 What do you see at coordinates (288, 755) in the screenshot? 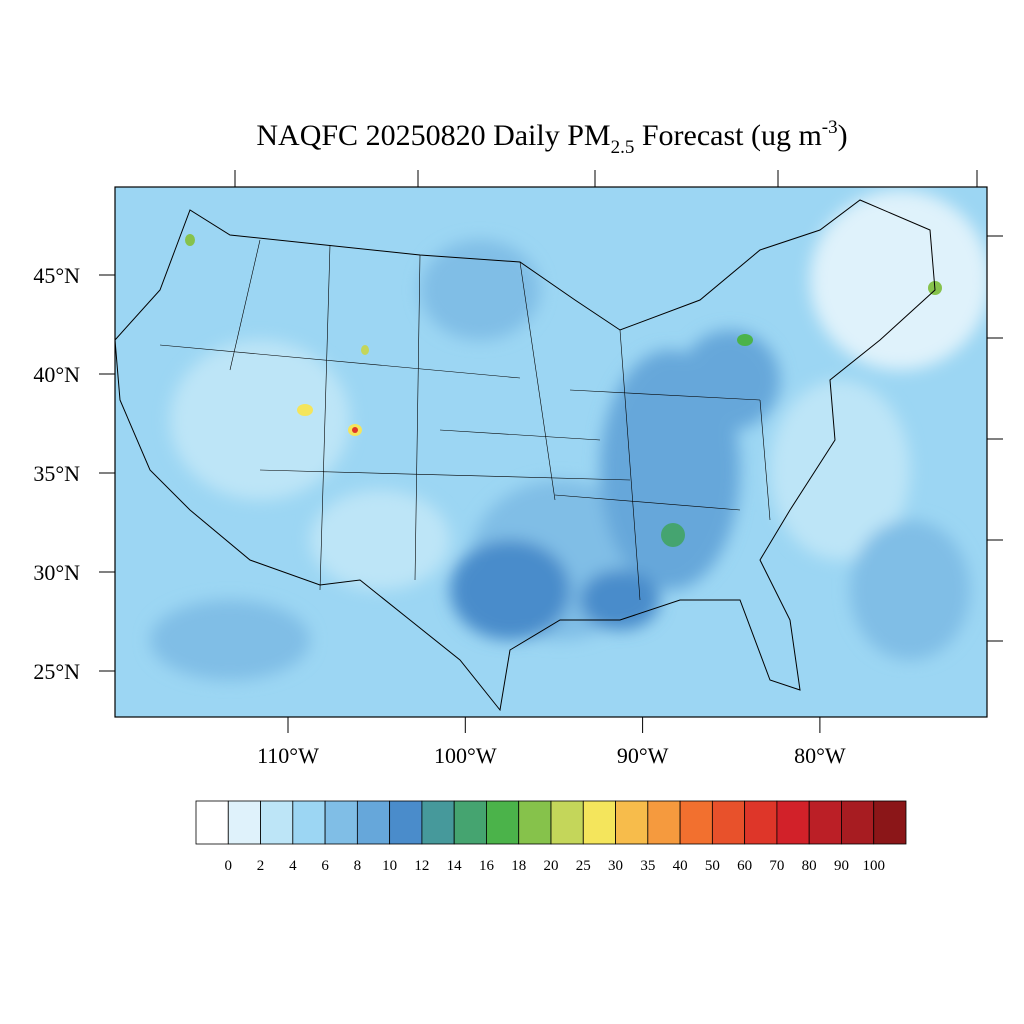
I see `lon-label: 110°W` at bounding box center [288, 755].